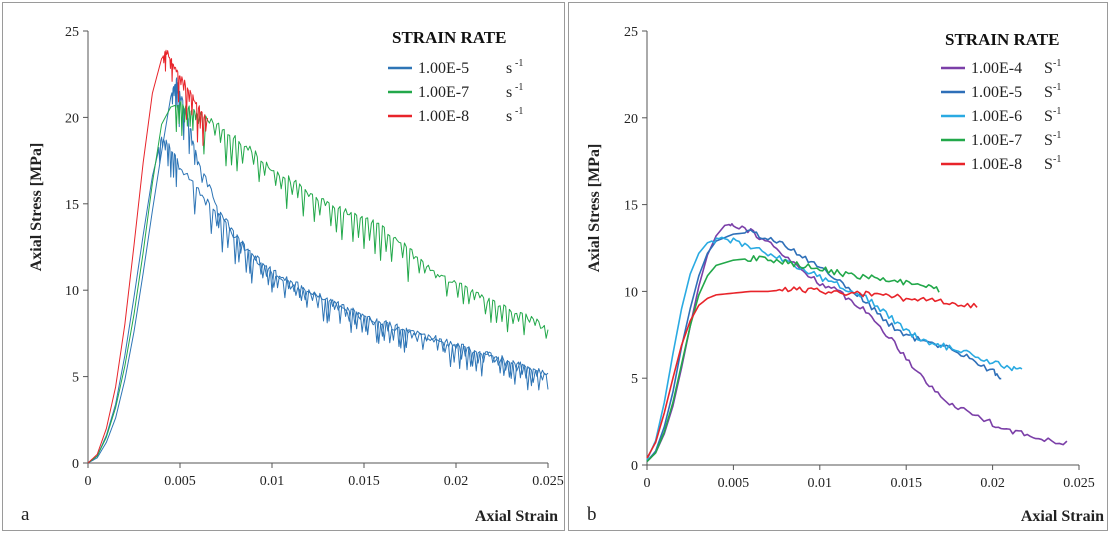 The width and height of the screenshot is (1110, 533). Describe the element at coordinates (996, 116) in the screenshot. I see `legend-label: 1.00E-6` at that location.